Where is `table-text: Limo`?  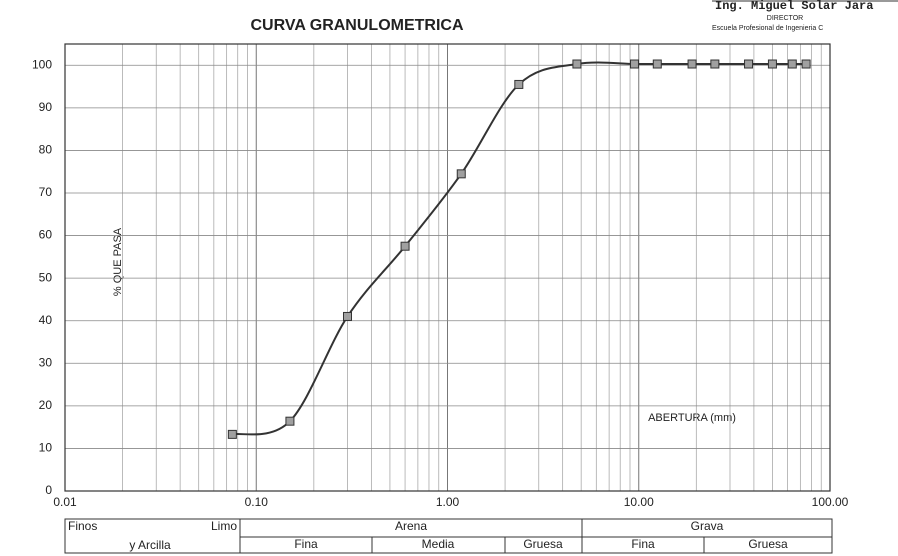 table-text: Limo is located at coordinates (224, 526).